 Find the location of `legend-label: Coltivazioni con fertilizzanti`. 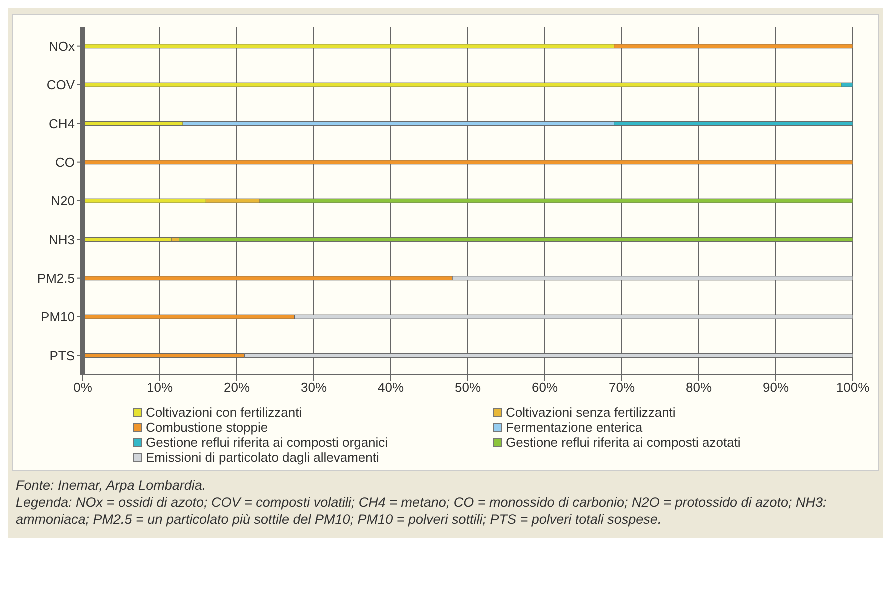

legend-label: Coltivazioni con fertilizzanti is located at coordinates (224, 412).